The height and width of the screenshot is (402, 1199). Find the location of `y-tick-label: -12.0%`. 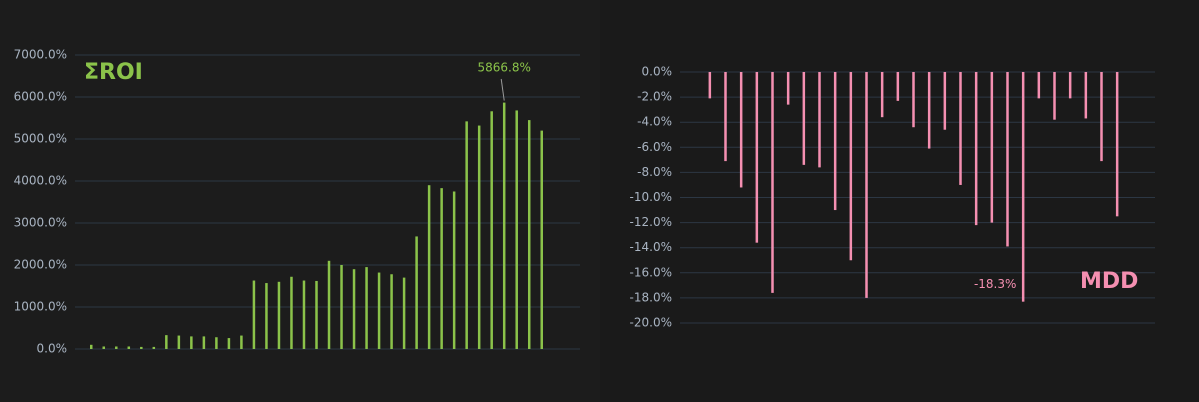

y-tick-label: -12.0% is located at coordinates (651, 222).